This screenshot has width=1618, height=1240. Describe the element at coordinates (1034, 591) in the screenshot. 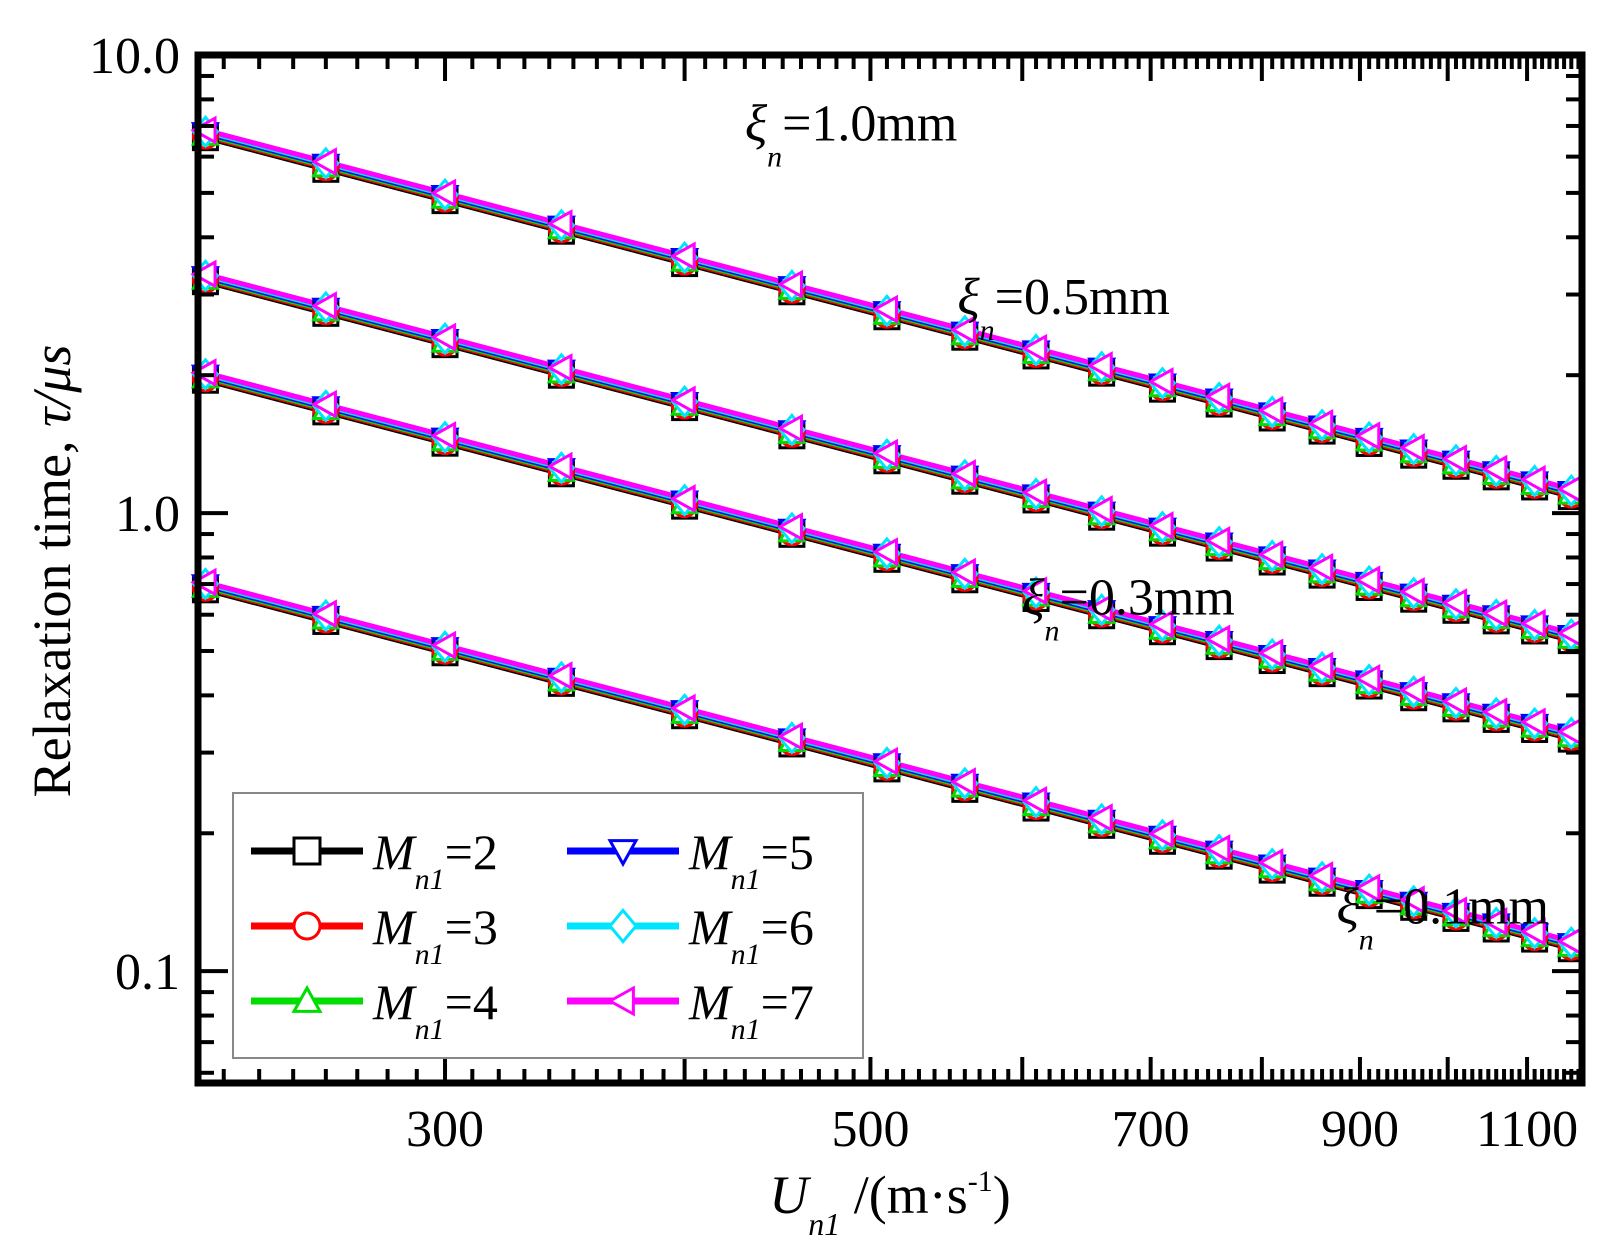

I see `data-point-M7-xi-0.3-8` at that location.